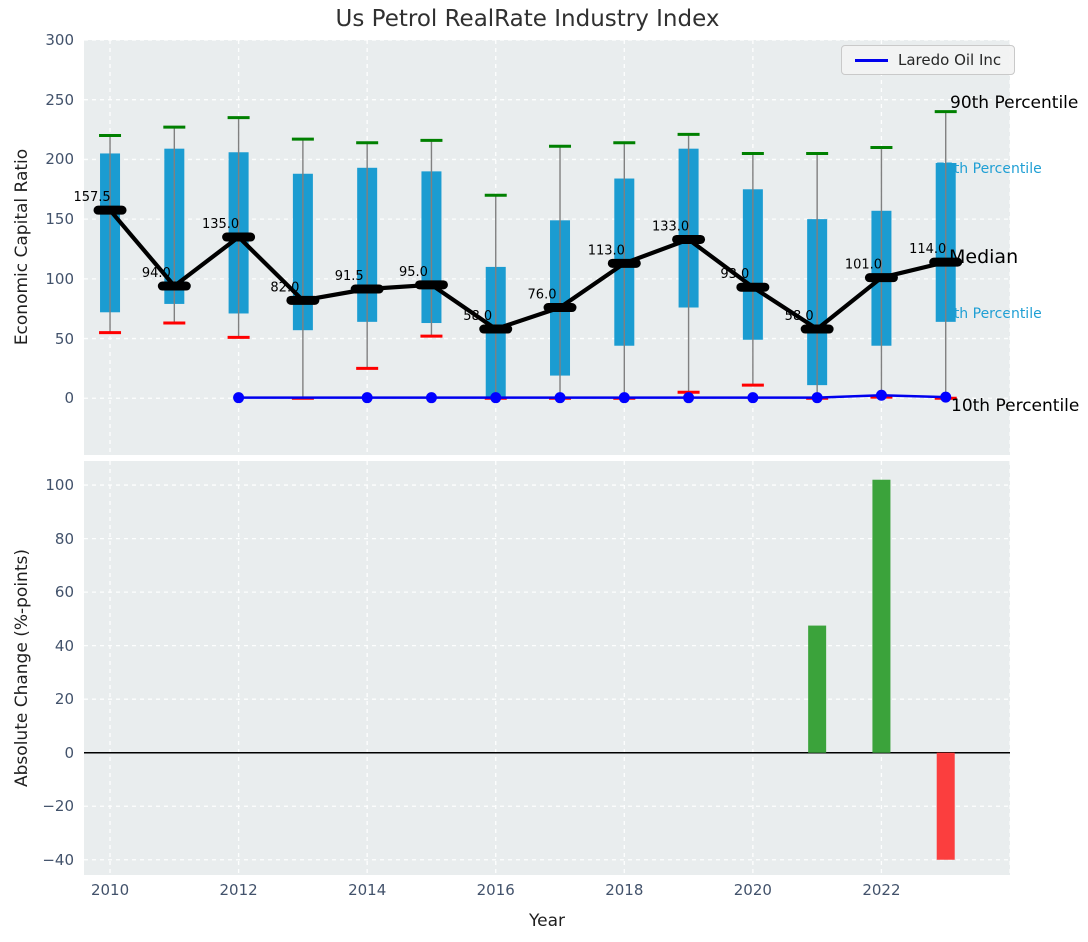 The image size is (1088, 942). I want to click on x-tick-2022: 2022, so click(881, 890).